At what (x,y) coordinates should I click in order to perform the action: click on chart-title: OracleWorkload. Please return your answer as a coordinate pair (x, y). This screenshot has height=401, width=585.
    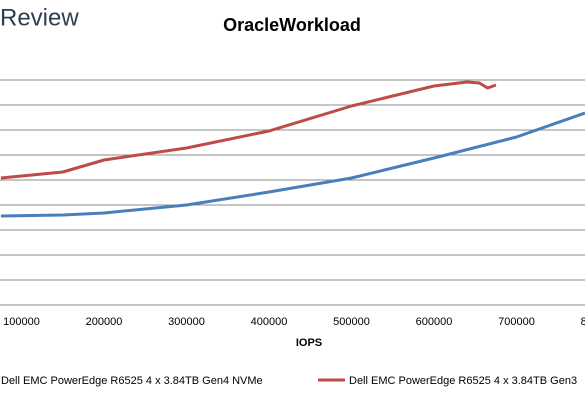
    Looking at the image, I should click on (292, 25).